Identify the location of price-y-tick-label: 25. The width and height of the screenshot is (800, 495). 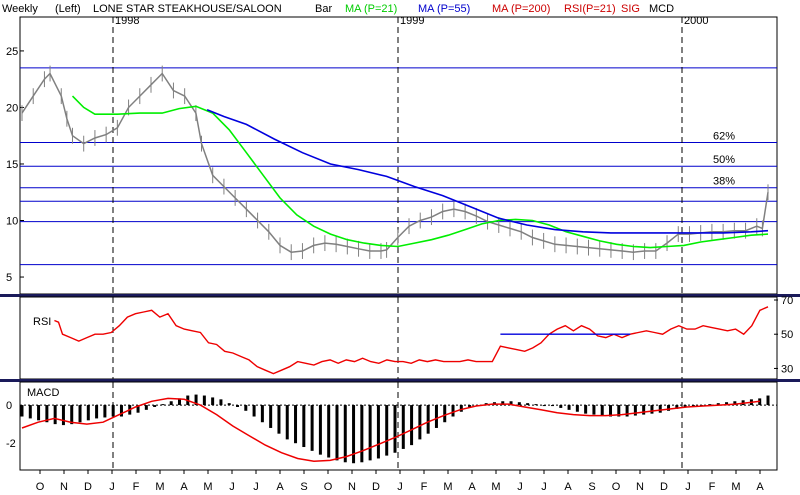
(12, 52).